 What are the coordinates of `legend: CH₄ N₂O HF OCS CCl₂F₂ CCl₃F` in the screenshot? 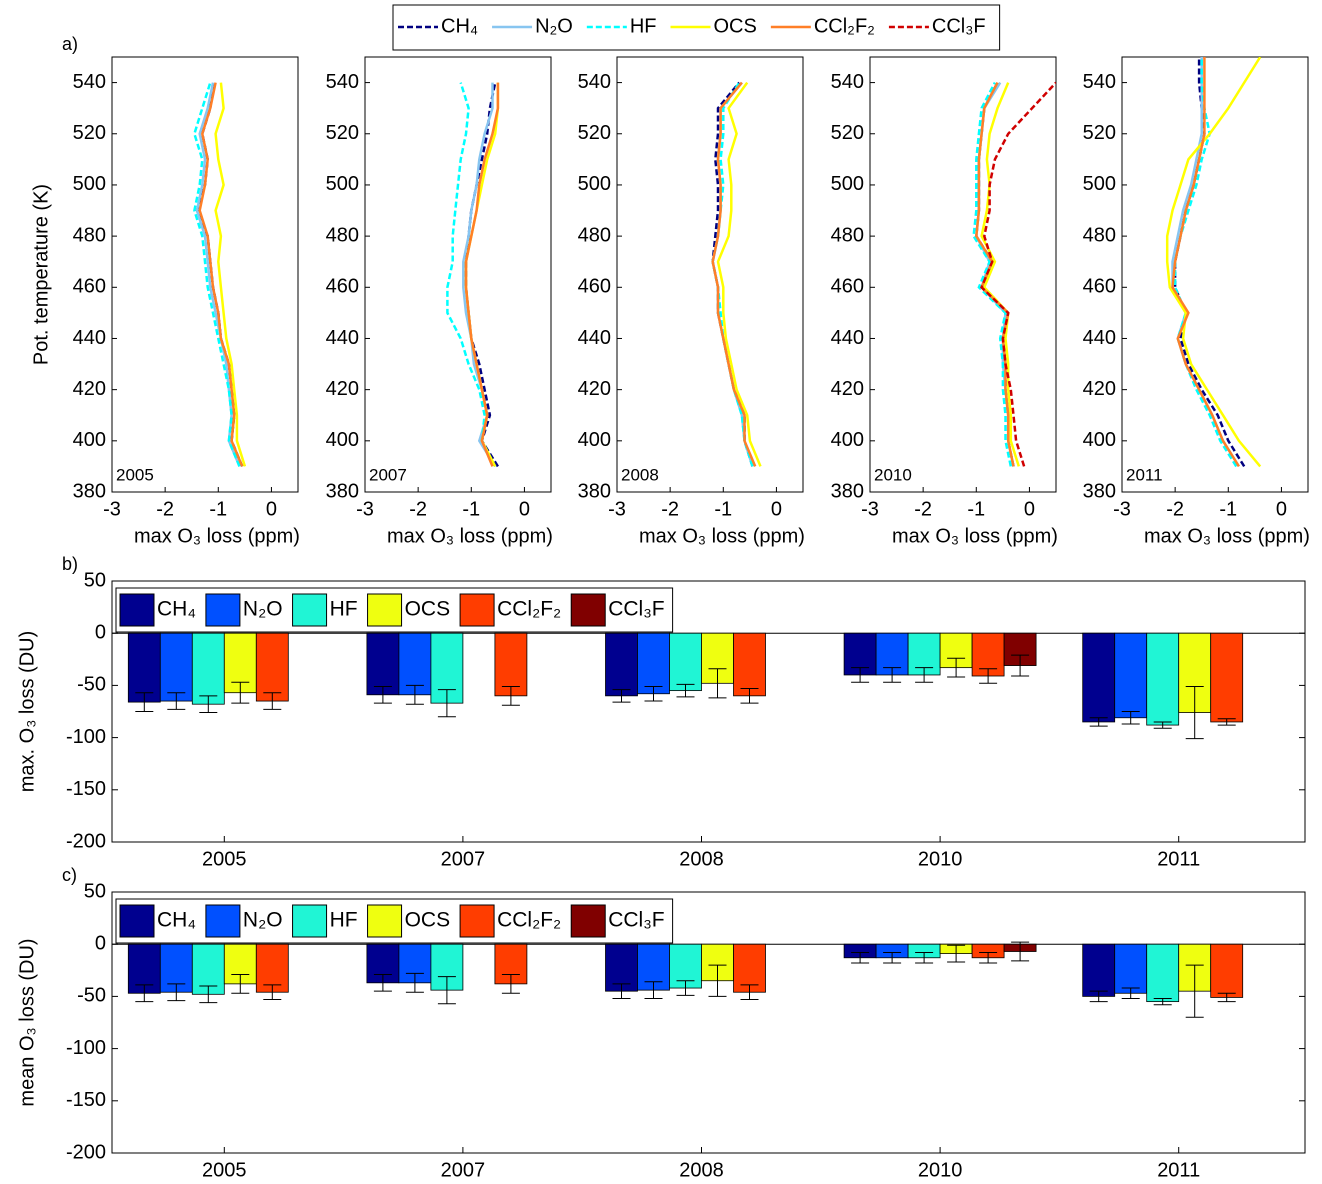 It's located at (696, 27).